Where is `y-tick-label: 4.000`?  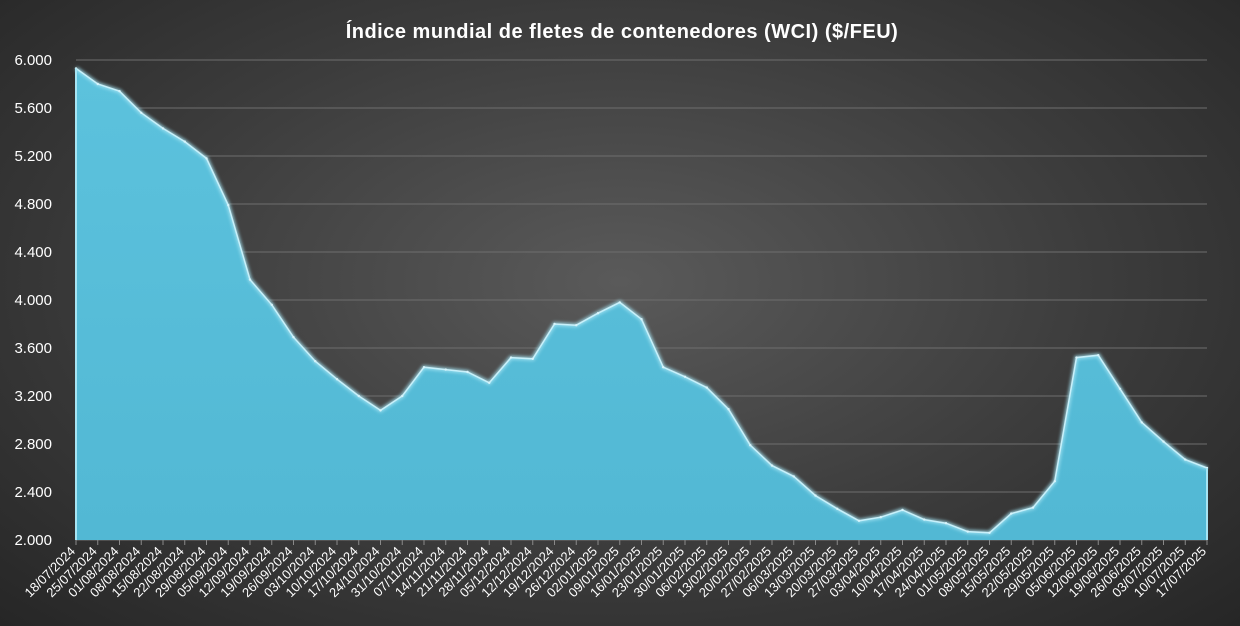 y-tick-label: 4.000 is located at coordinates (33, 300).